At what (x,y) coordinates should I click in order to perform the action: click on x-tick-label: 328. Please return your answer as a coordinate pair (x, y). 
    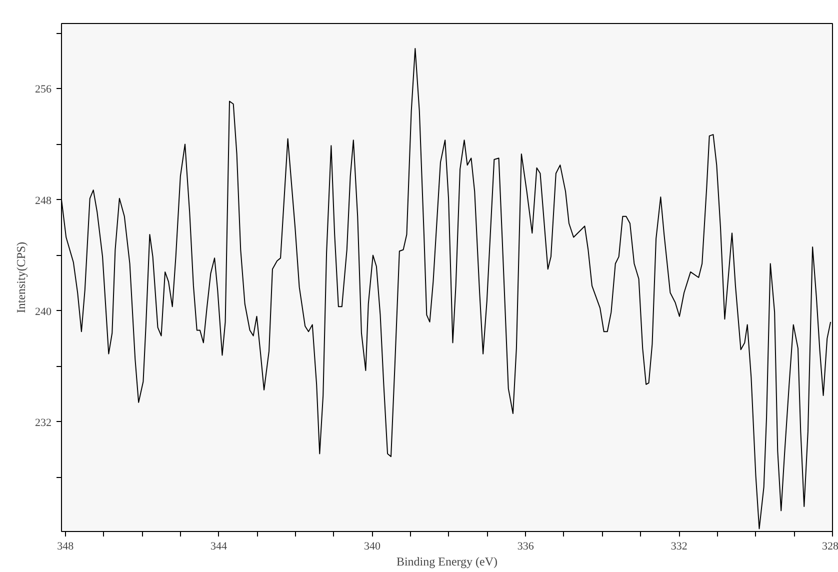
    Looking at the image, I should click on (830, 546).